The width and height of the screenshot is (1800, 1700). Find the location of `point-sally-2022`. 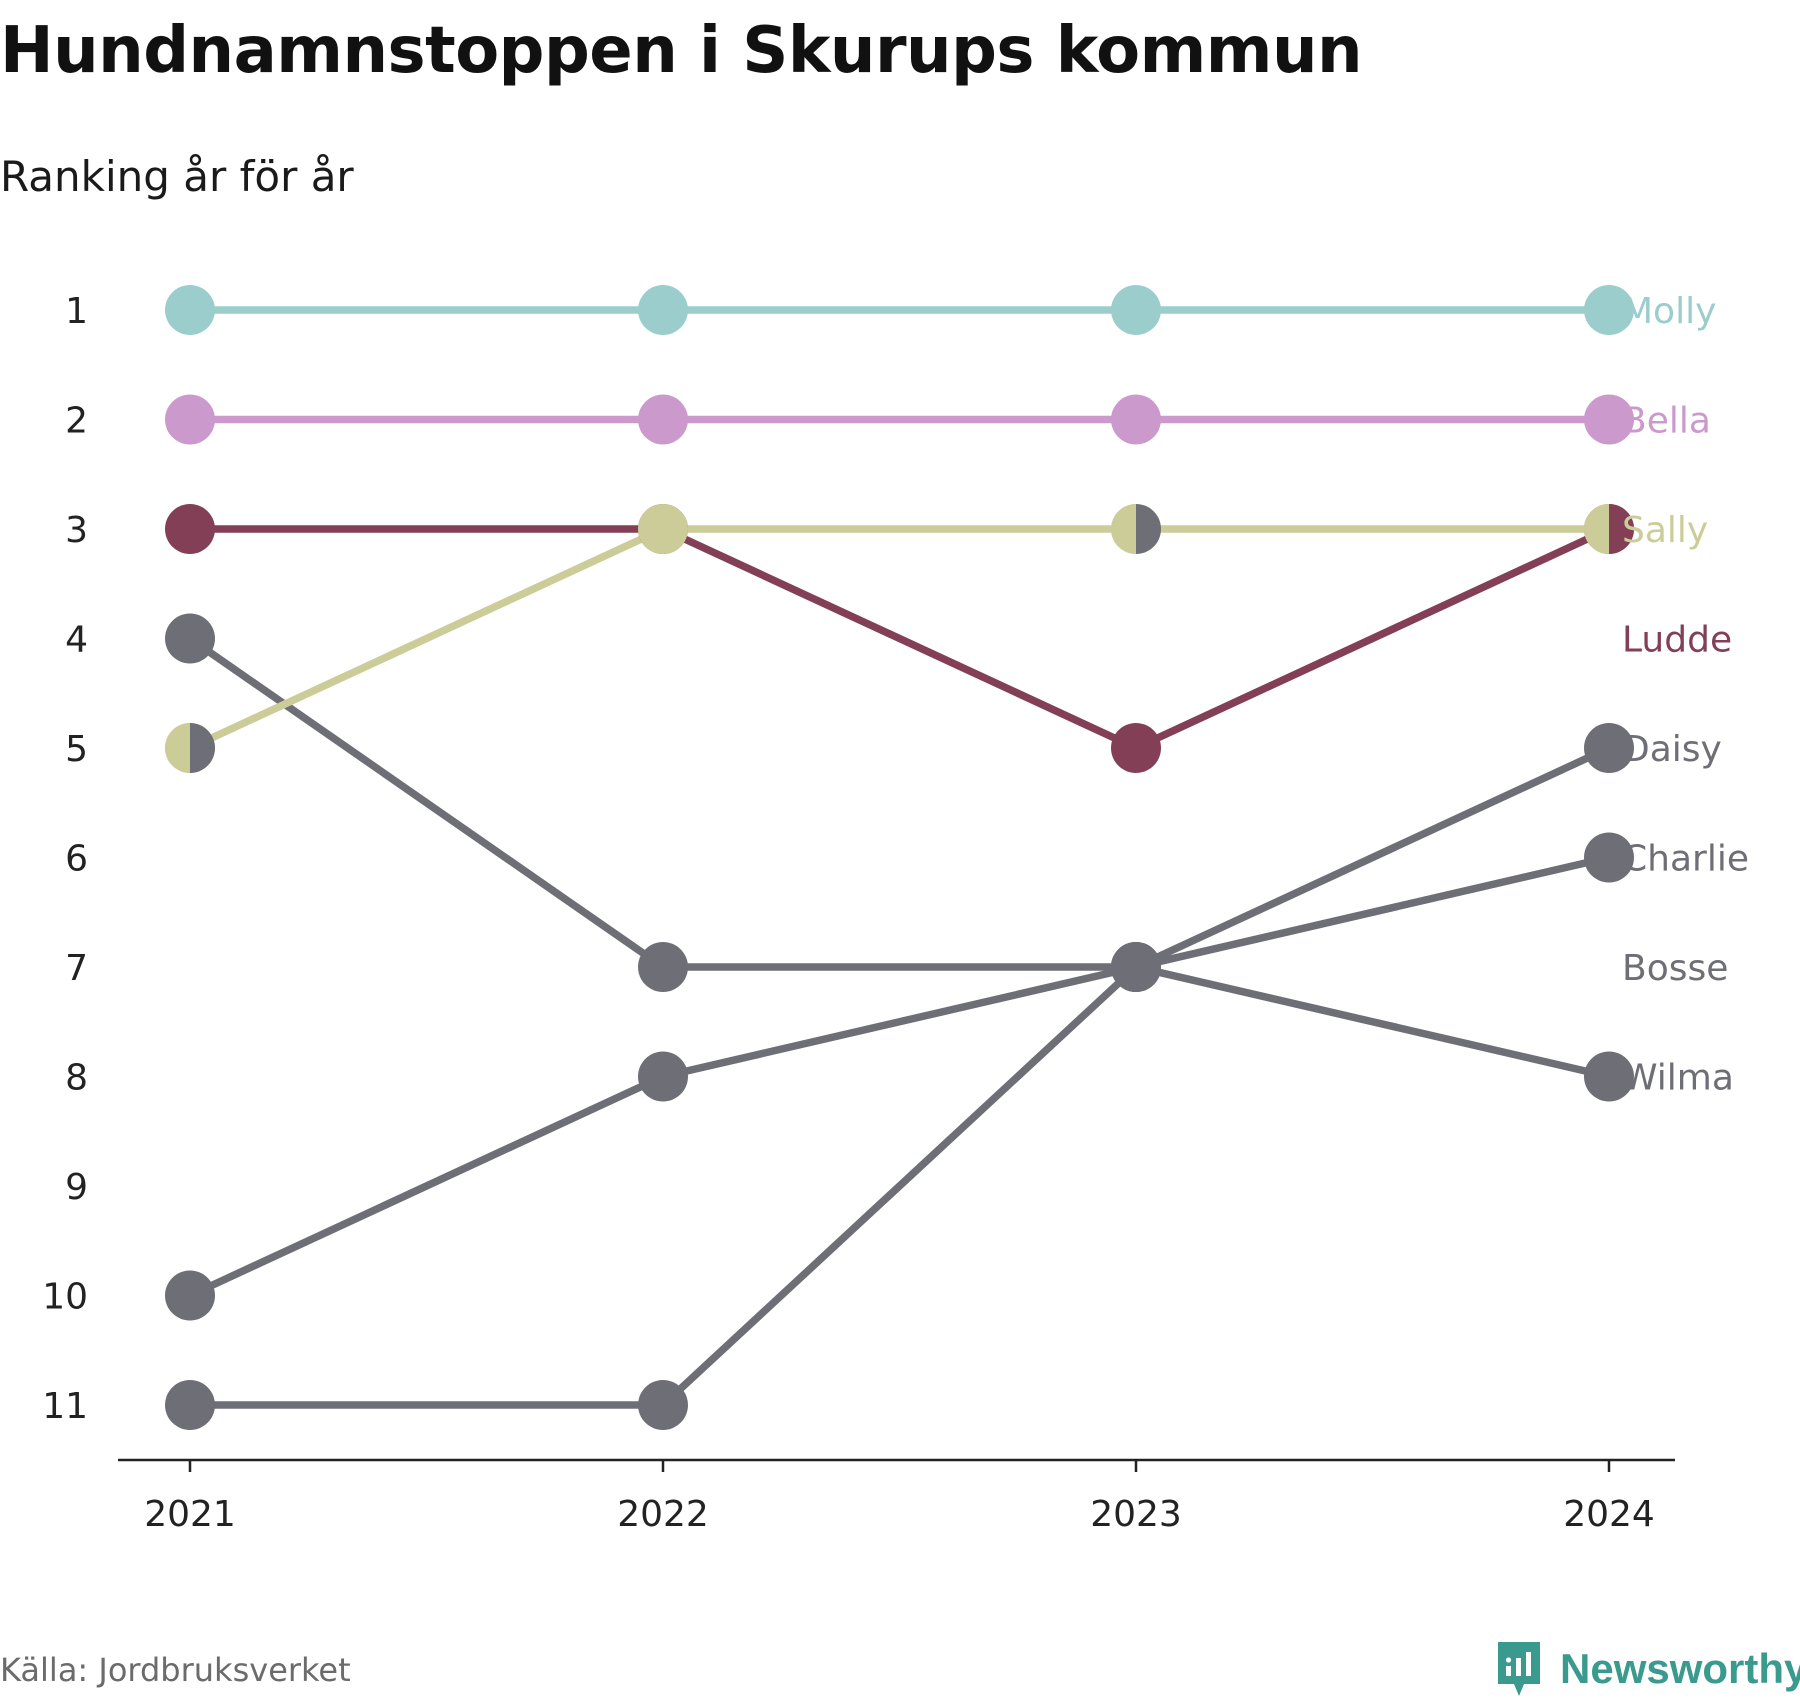

point-sally-2022 is located at coordinates (663, 529).